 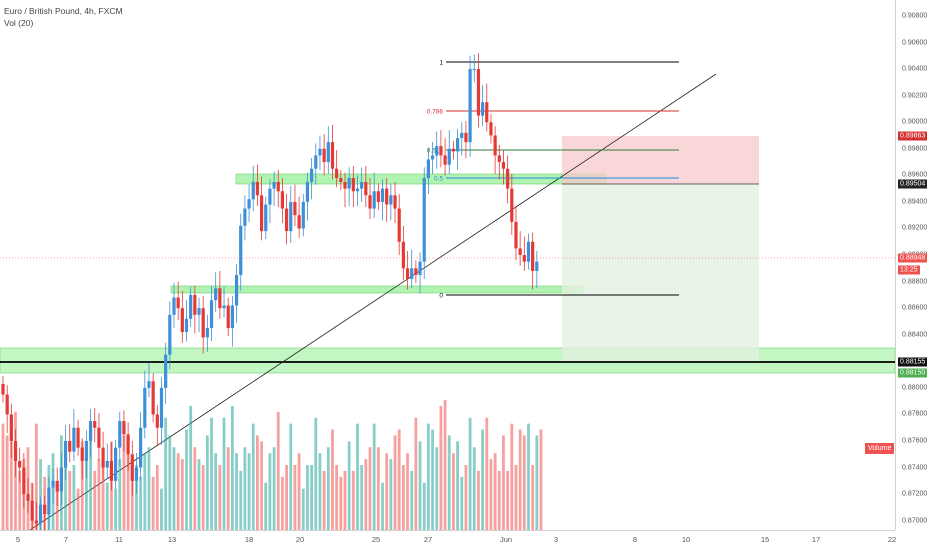 I want to click on resistance-zone, so click(x=421, y=179).